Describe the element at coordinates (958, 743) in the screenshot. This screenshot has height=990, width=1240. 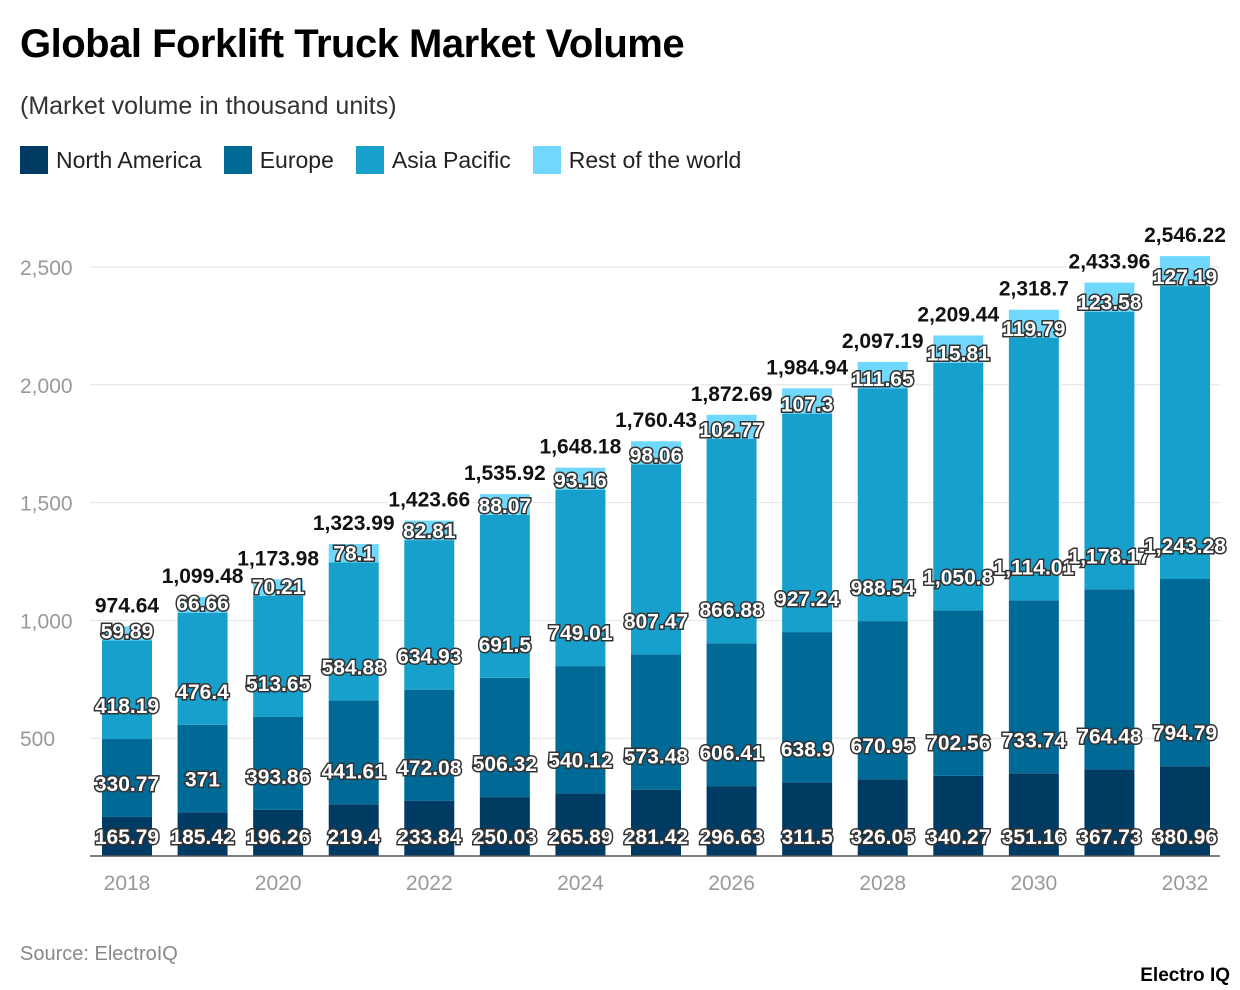
I see `data-label: 702.56` at that location.